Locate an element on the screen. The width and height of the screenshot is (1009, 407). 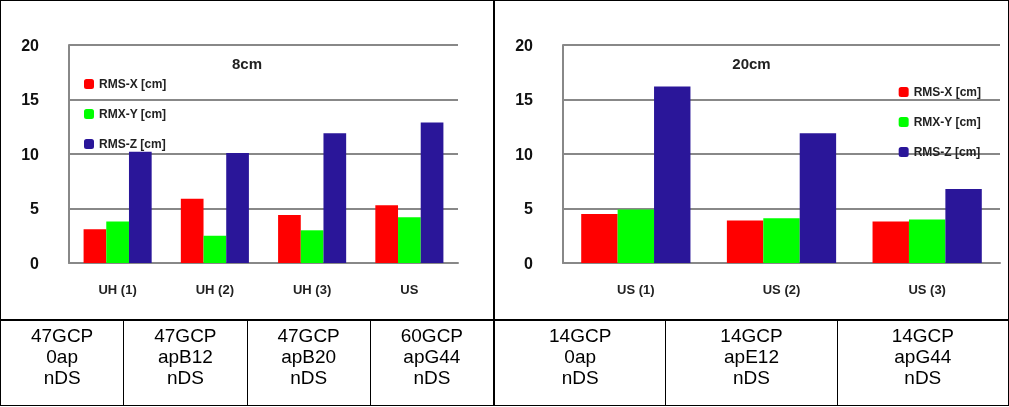
text: 20cm is located at coordinates (751, 63).